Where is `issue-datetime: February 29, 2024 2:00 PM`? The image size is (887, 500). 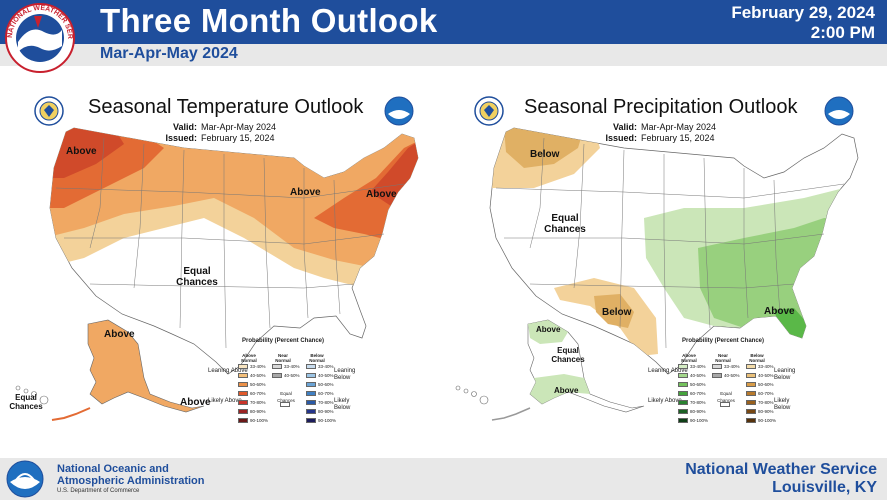
issue-datetime: February 29, 2024 2:00 PM is located at coordinates (803, 23).